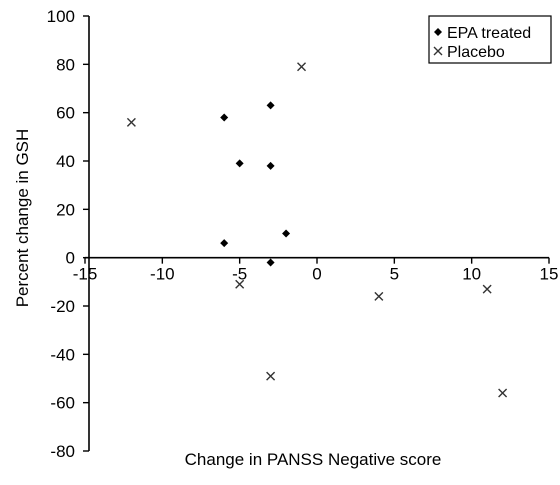 This screenshot has width=560, height=485. What do you see at coordinates (489, 33) in the screenshot?
I see `legend-label: EPA treated` at bounding box center [489, 33].